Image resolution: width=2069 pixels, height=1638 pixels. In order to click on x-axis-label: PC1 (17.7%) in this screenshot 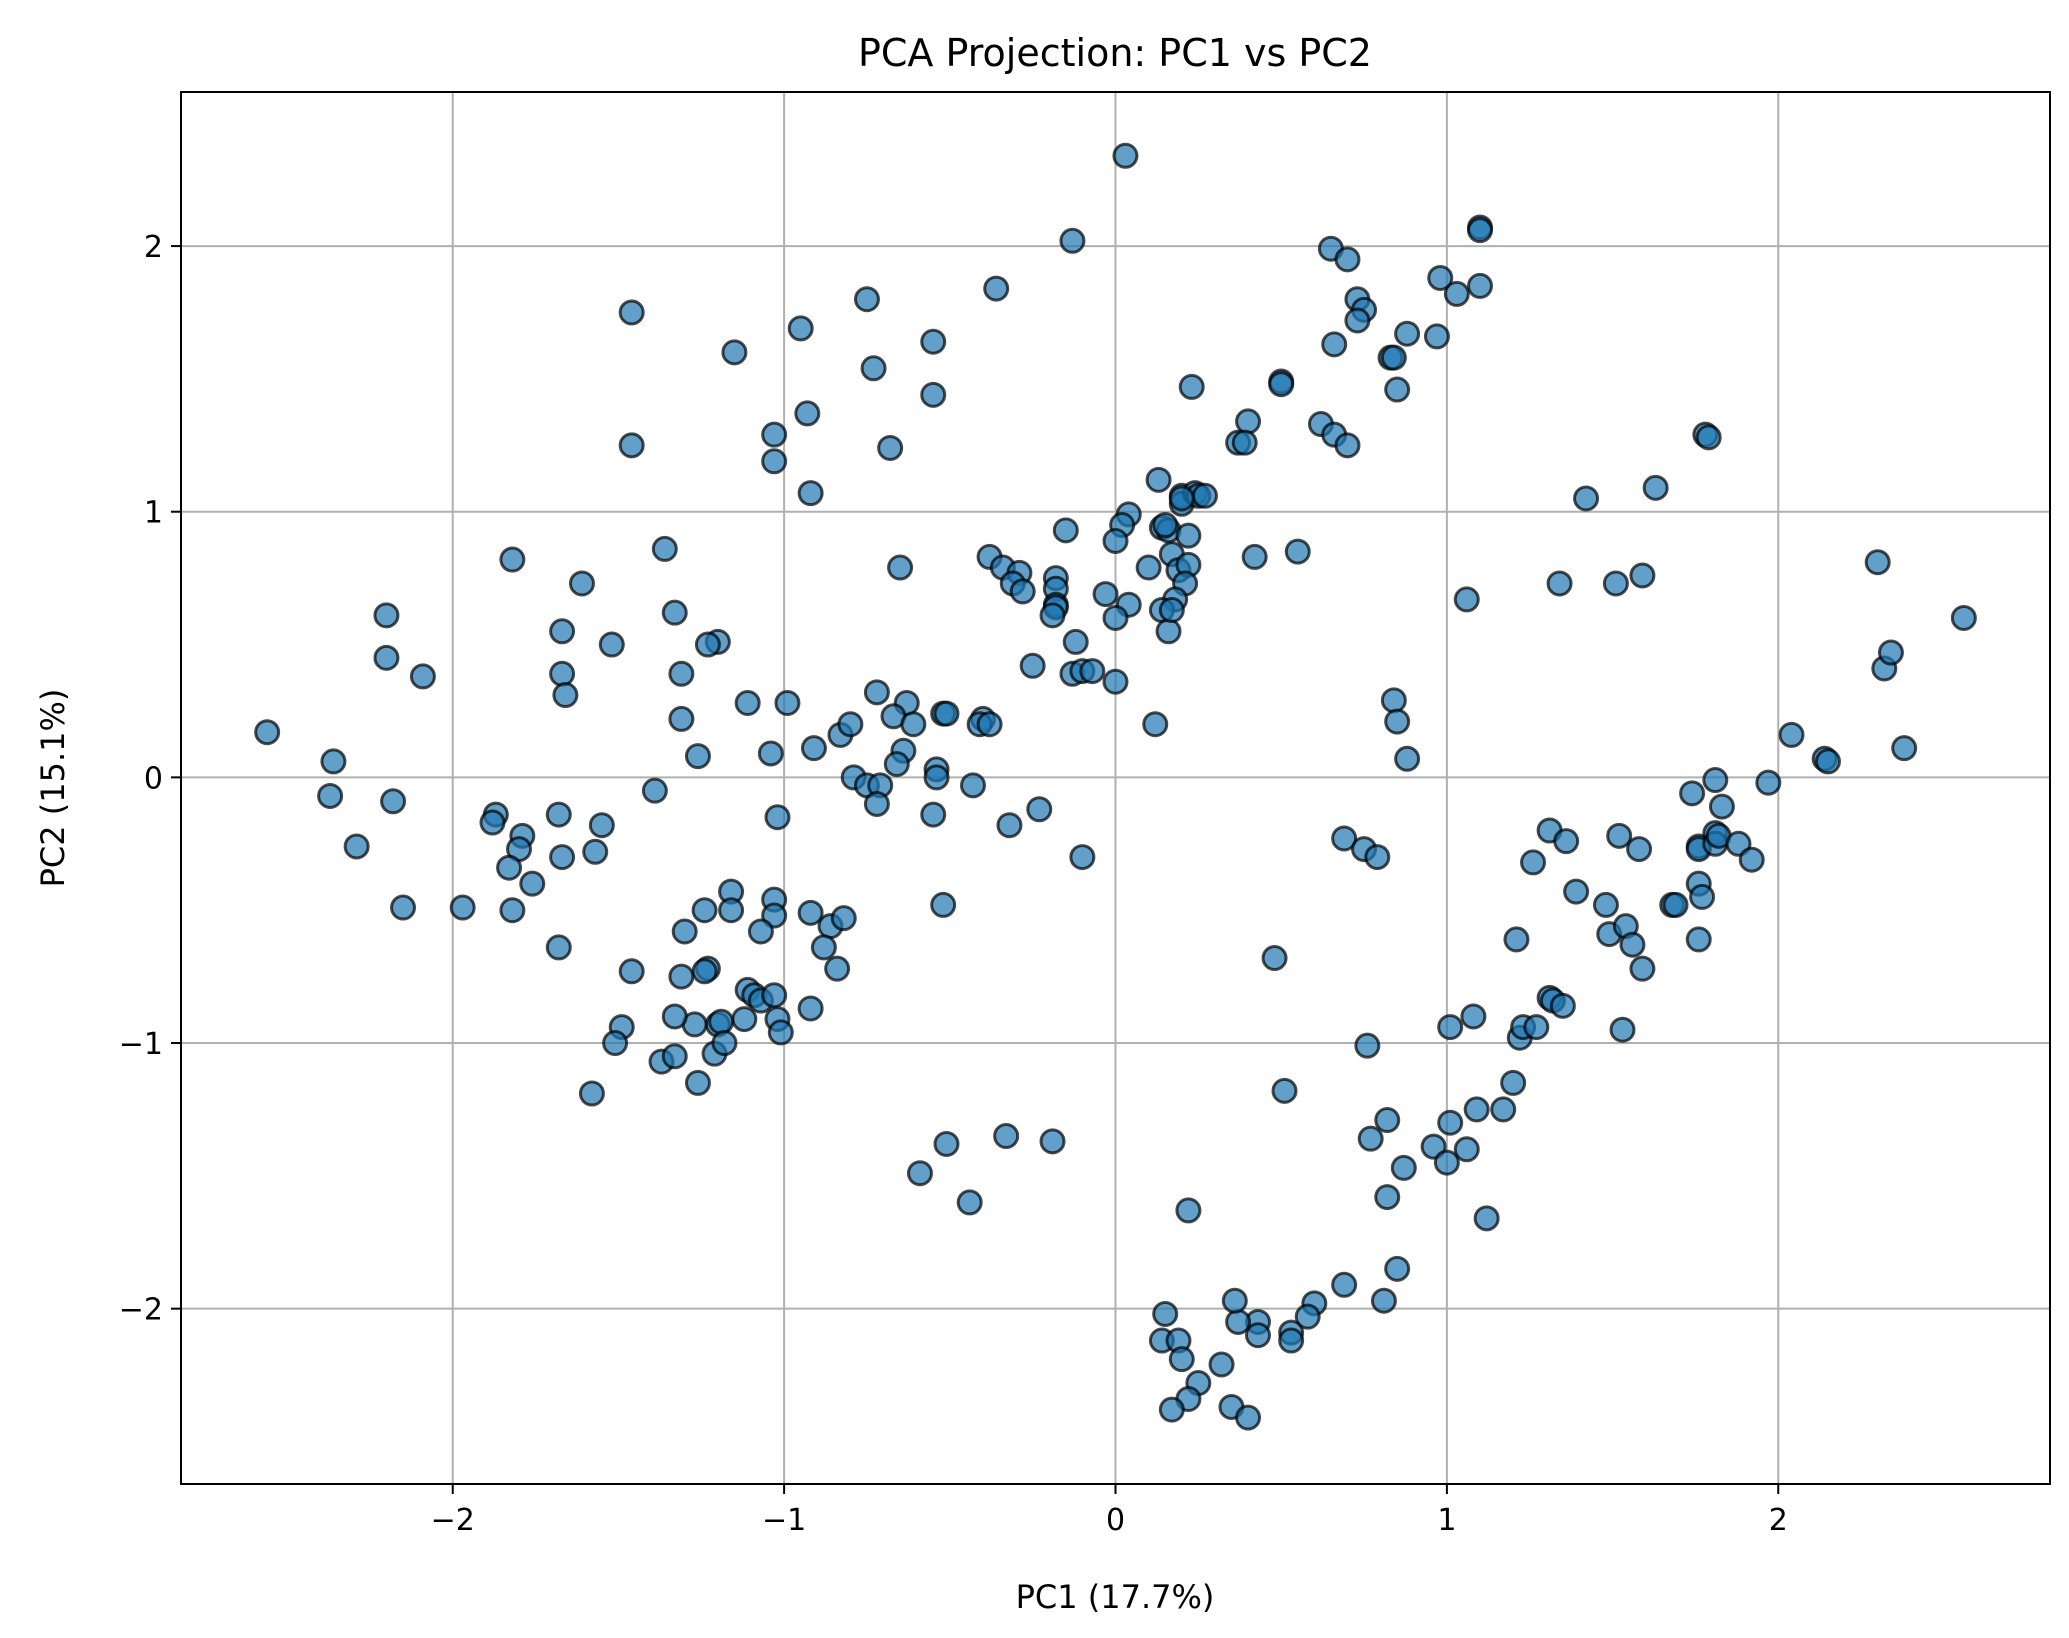, I will do `click(1115, 1597)`.